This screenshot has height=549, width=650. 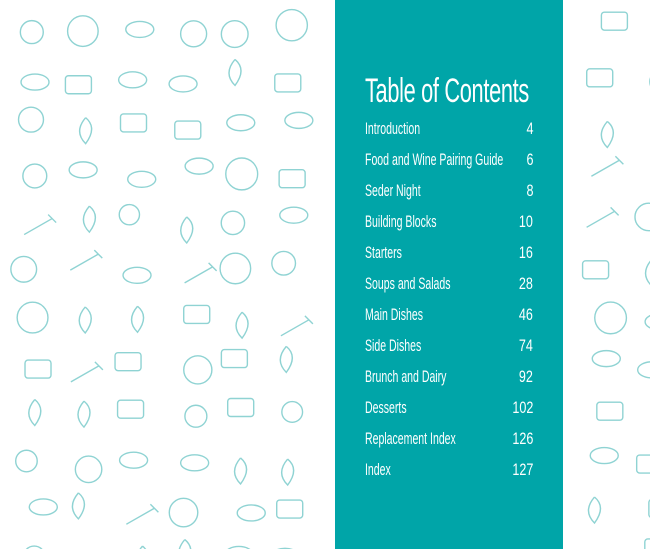 I want to click on toc-entry-page: 10, so click(x=525, y=221).